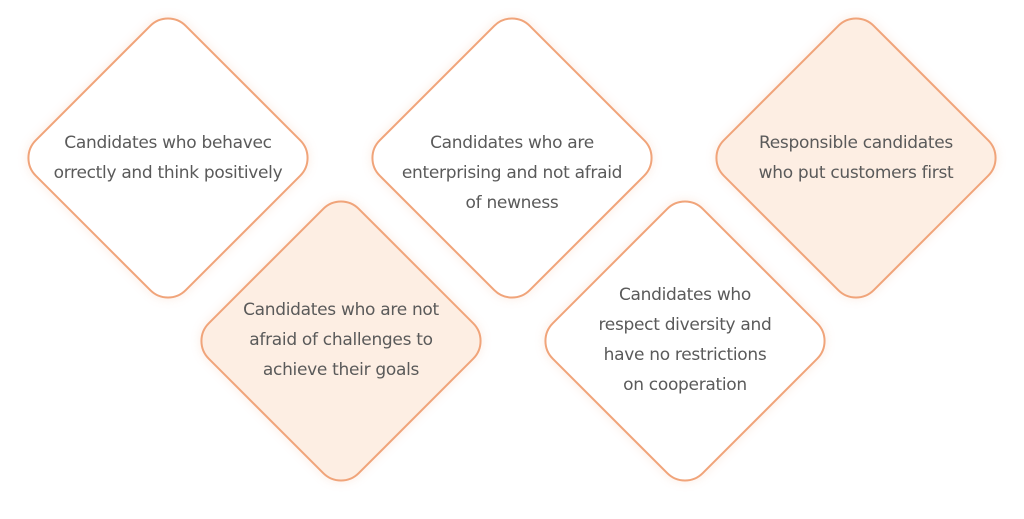  Describe the element at coordinates (685, 325) in the screenshot. I see `card-text-line: respect diversity and` at that location.